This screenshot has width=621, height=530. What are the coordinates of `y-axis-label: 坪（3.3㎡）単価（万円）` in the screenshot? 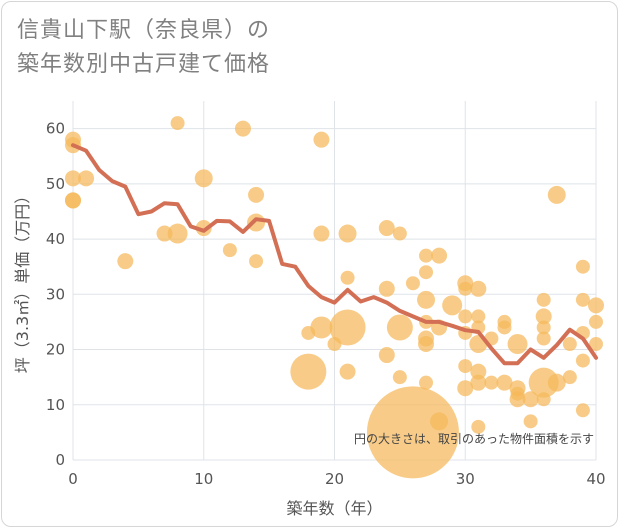 It's located at (22, 280).